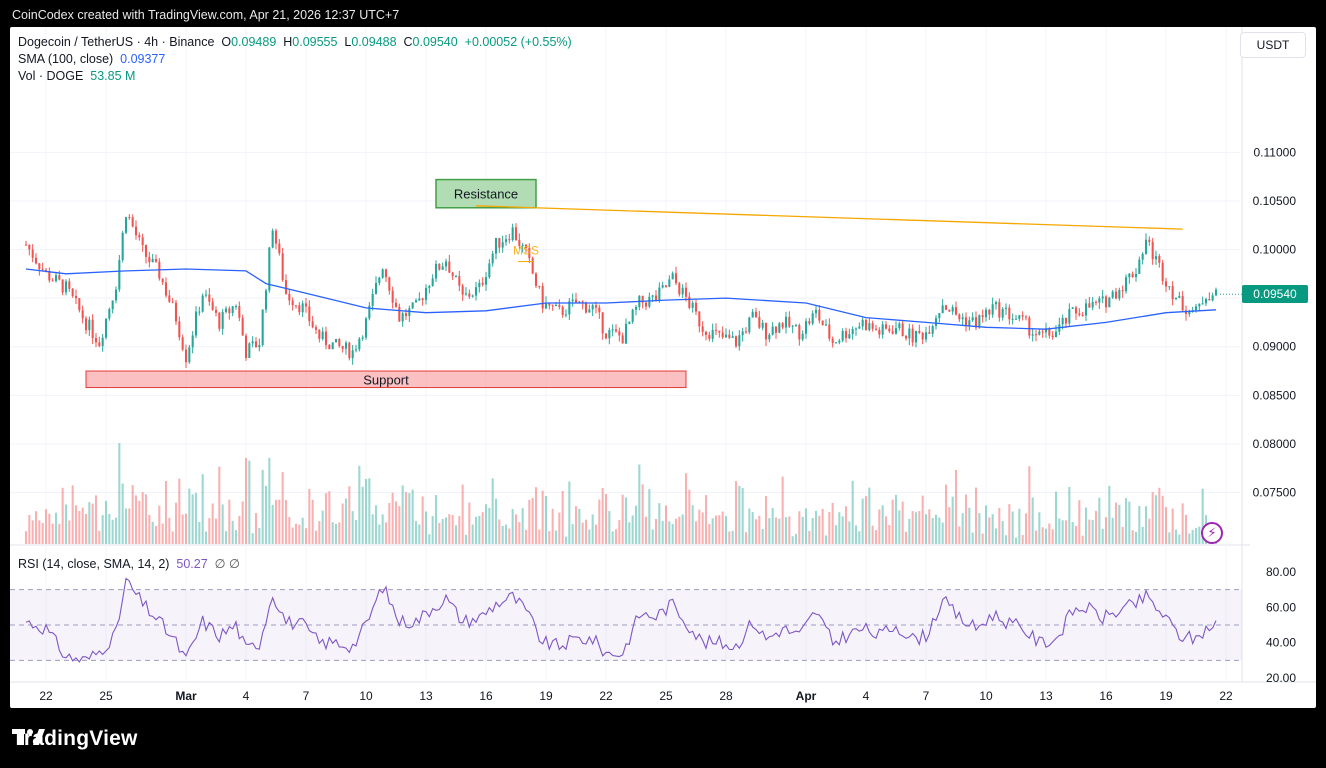  I want to click on legend-volume-row: Vol · DOGE 53.85 M, so click(76, 76).